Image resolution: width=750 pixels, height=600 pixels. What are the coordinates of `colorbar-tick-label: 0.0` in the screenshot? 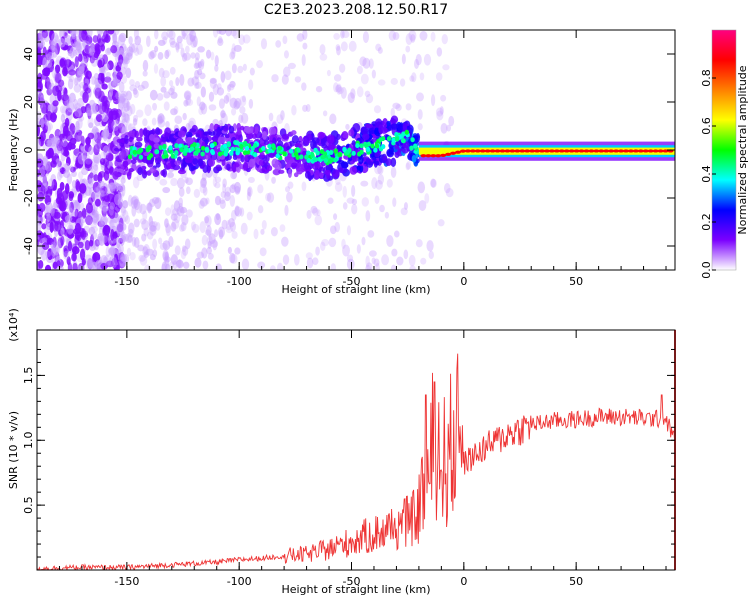 It's located at (706, 270).